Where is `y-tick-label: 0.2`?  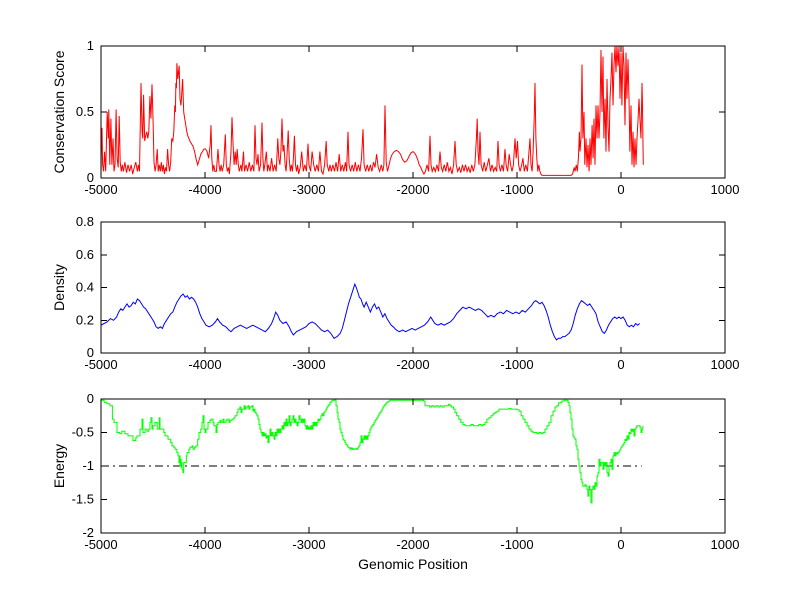 y-tick-label: 0.2 is located at coordinates (85, 319).